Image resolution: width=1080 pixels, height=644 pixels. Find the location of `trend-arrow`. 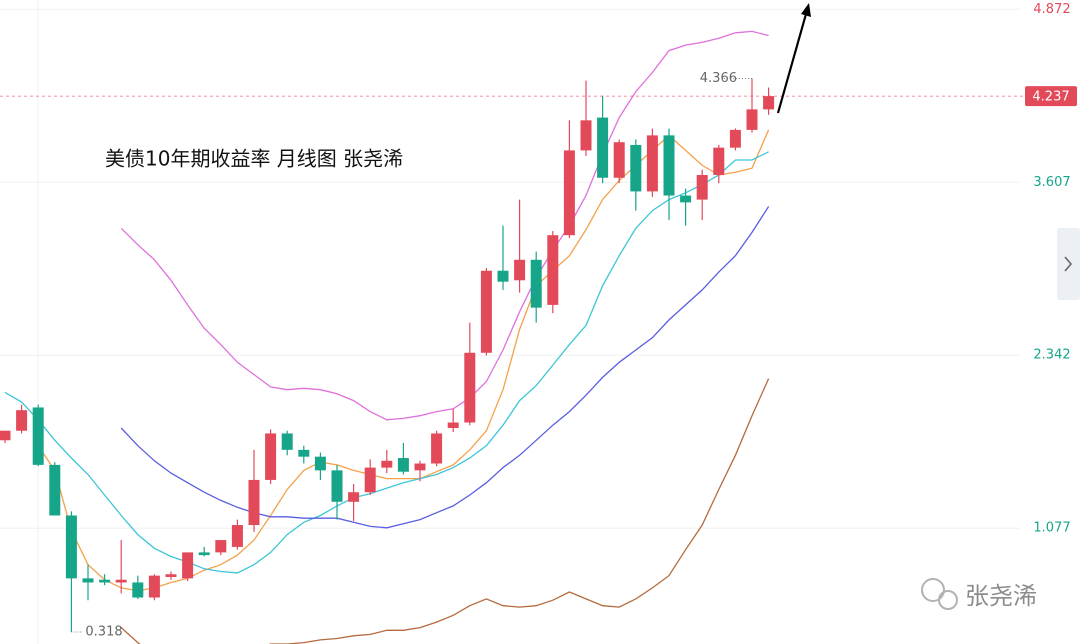

trend-arrow is located at coordinates (792, 63).